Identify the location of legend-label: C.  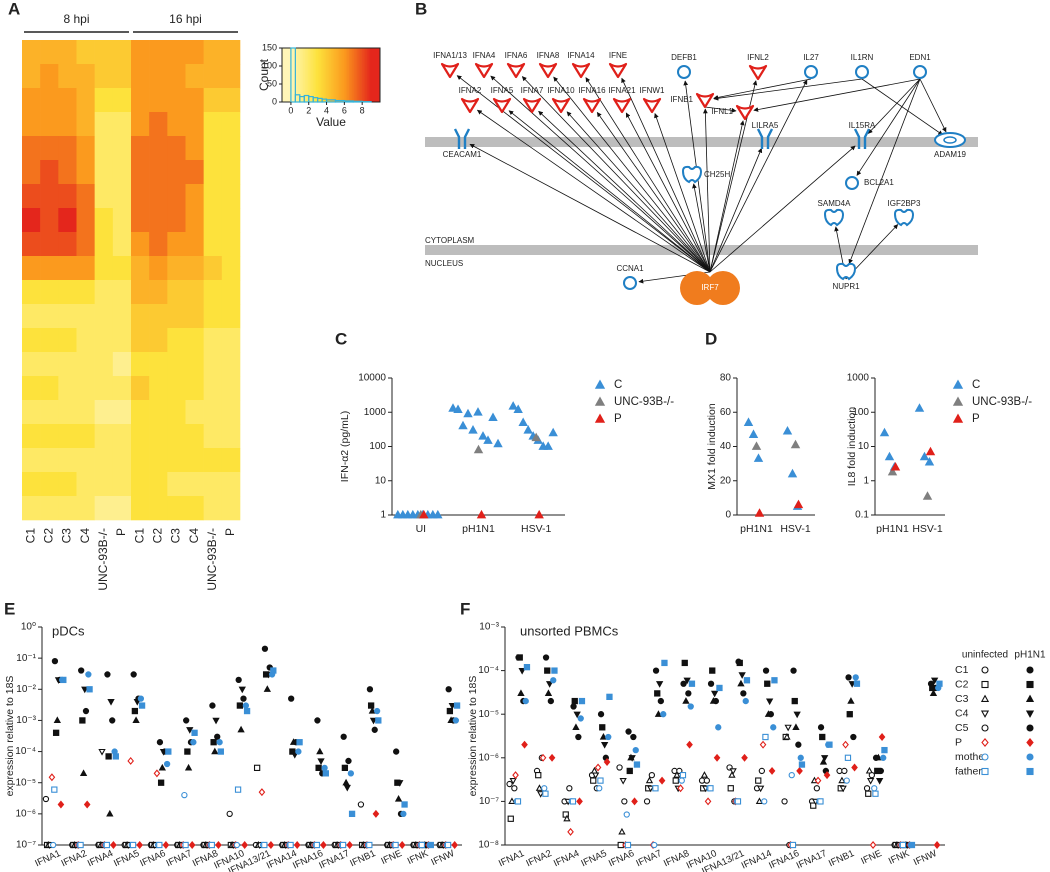
(976, 385).